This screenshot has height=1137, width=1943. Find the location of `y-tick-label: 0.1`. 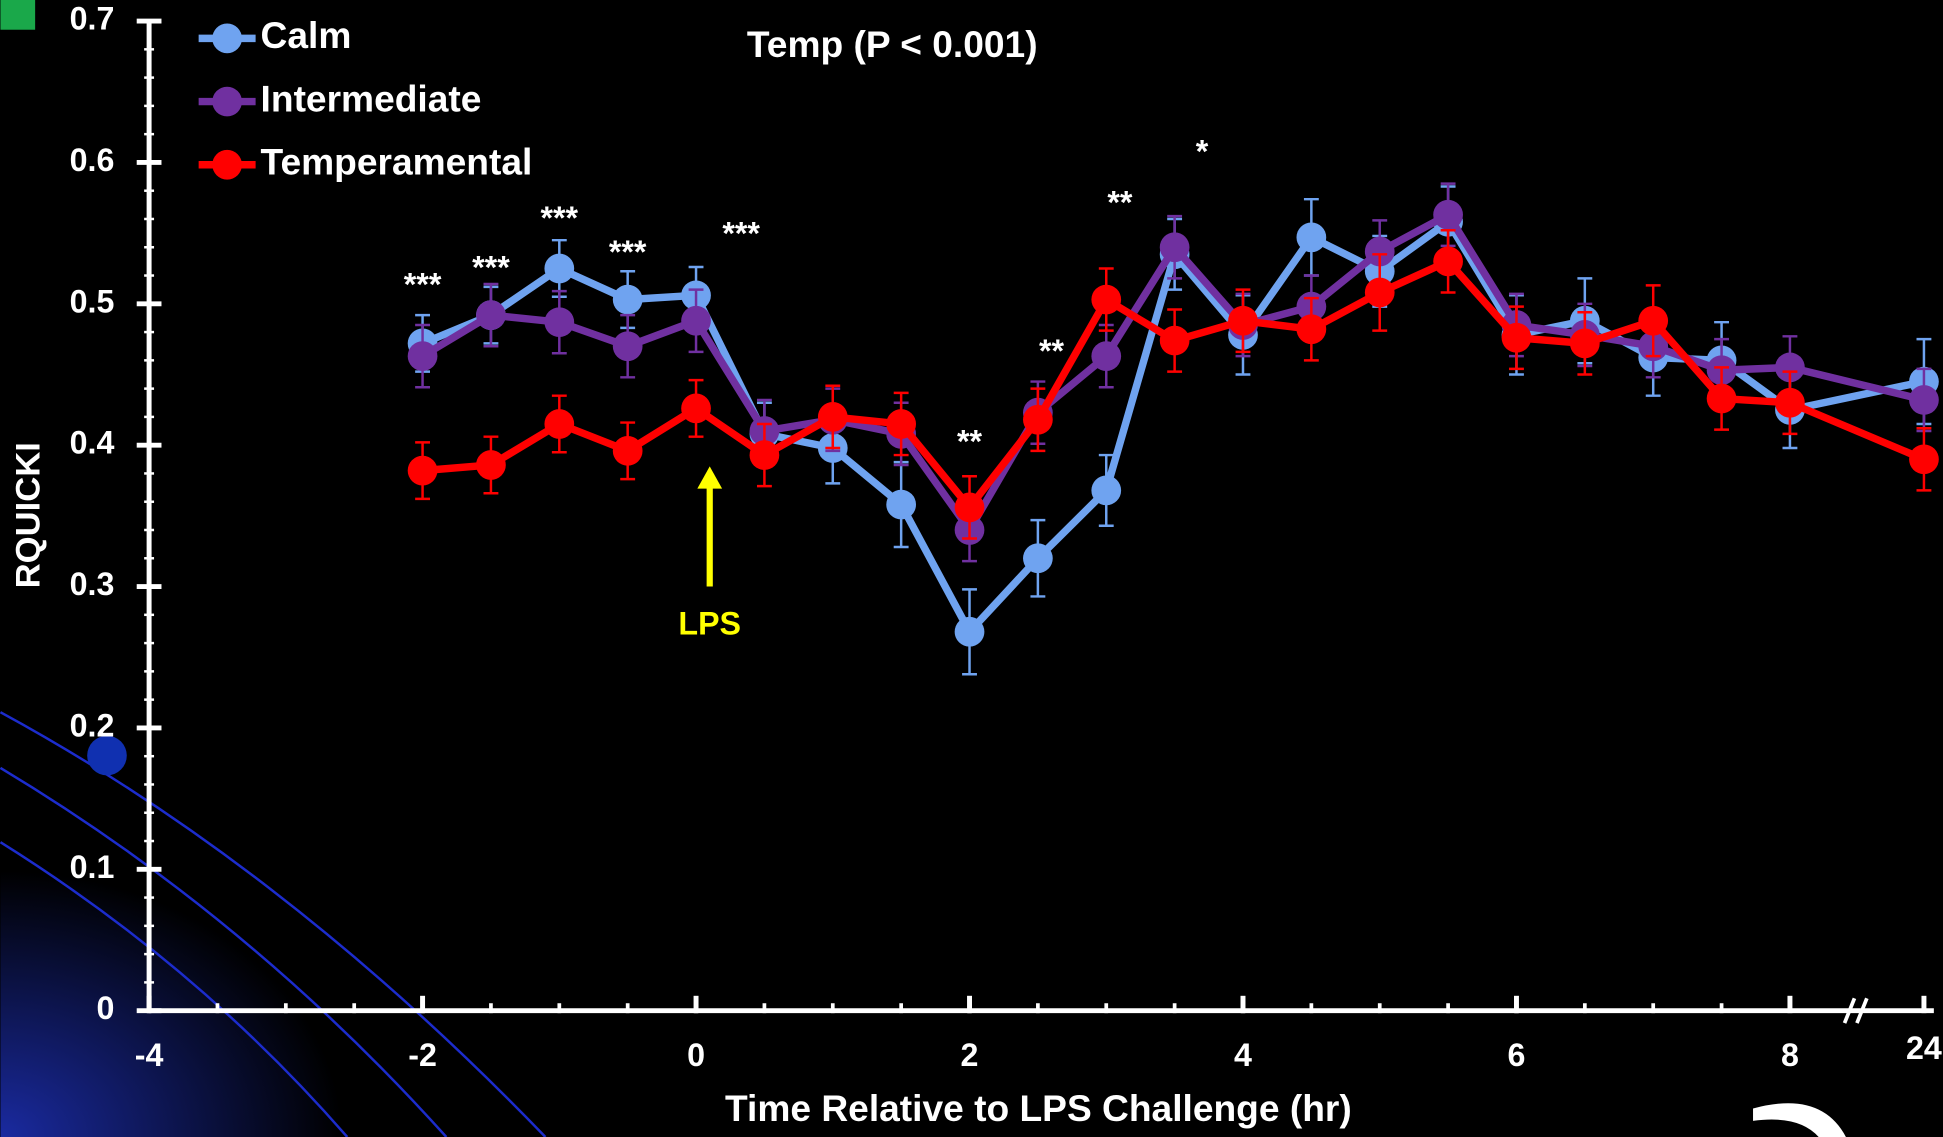

y-tick-label: 0.1 is located at coordinates (92, 867).